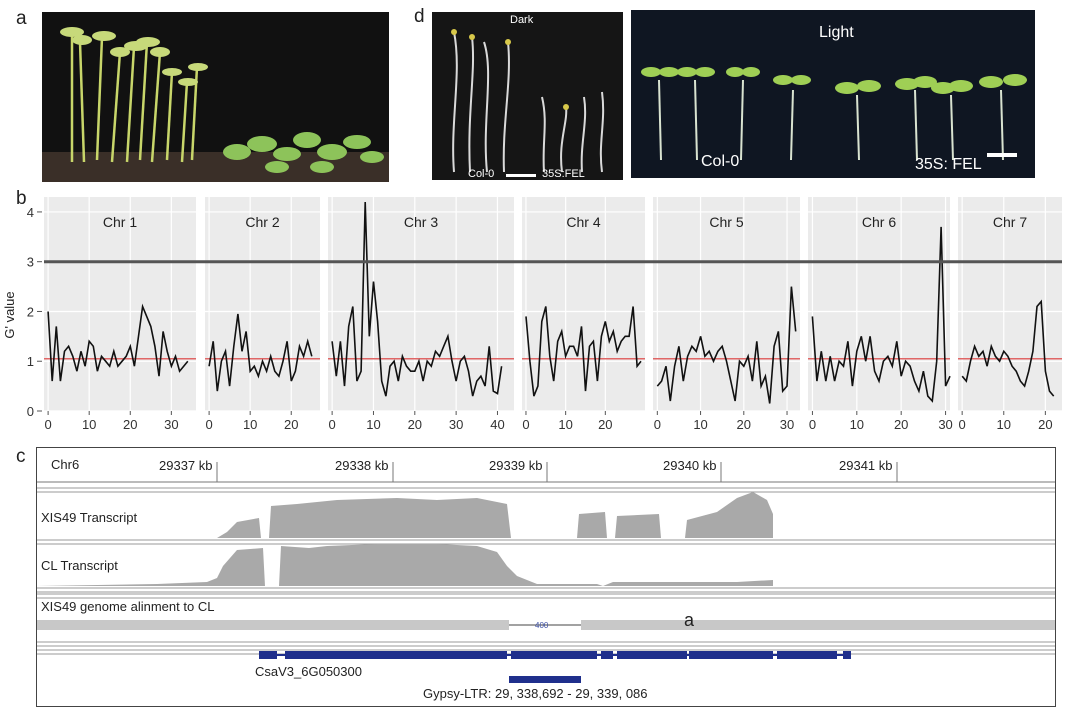 This screenshot has width=1080, height=709. What do you see at coordinates (421, 222) in the screenshot?
I see `facet-title: Chr 3` at bounding box center [421, 222].